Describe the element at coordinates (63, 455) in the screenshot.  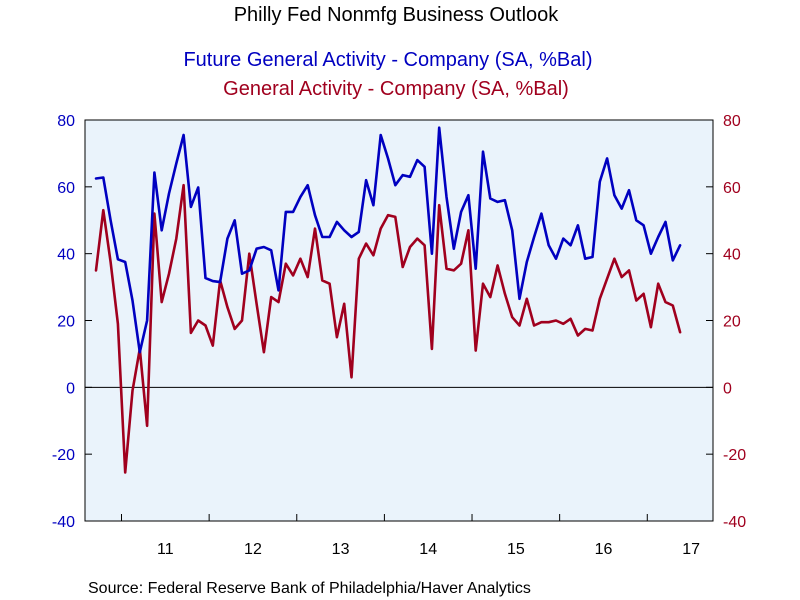
I see `left-tick-label: -20` at that location.